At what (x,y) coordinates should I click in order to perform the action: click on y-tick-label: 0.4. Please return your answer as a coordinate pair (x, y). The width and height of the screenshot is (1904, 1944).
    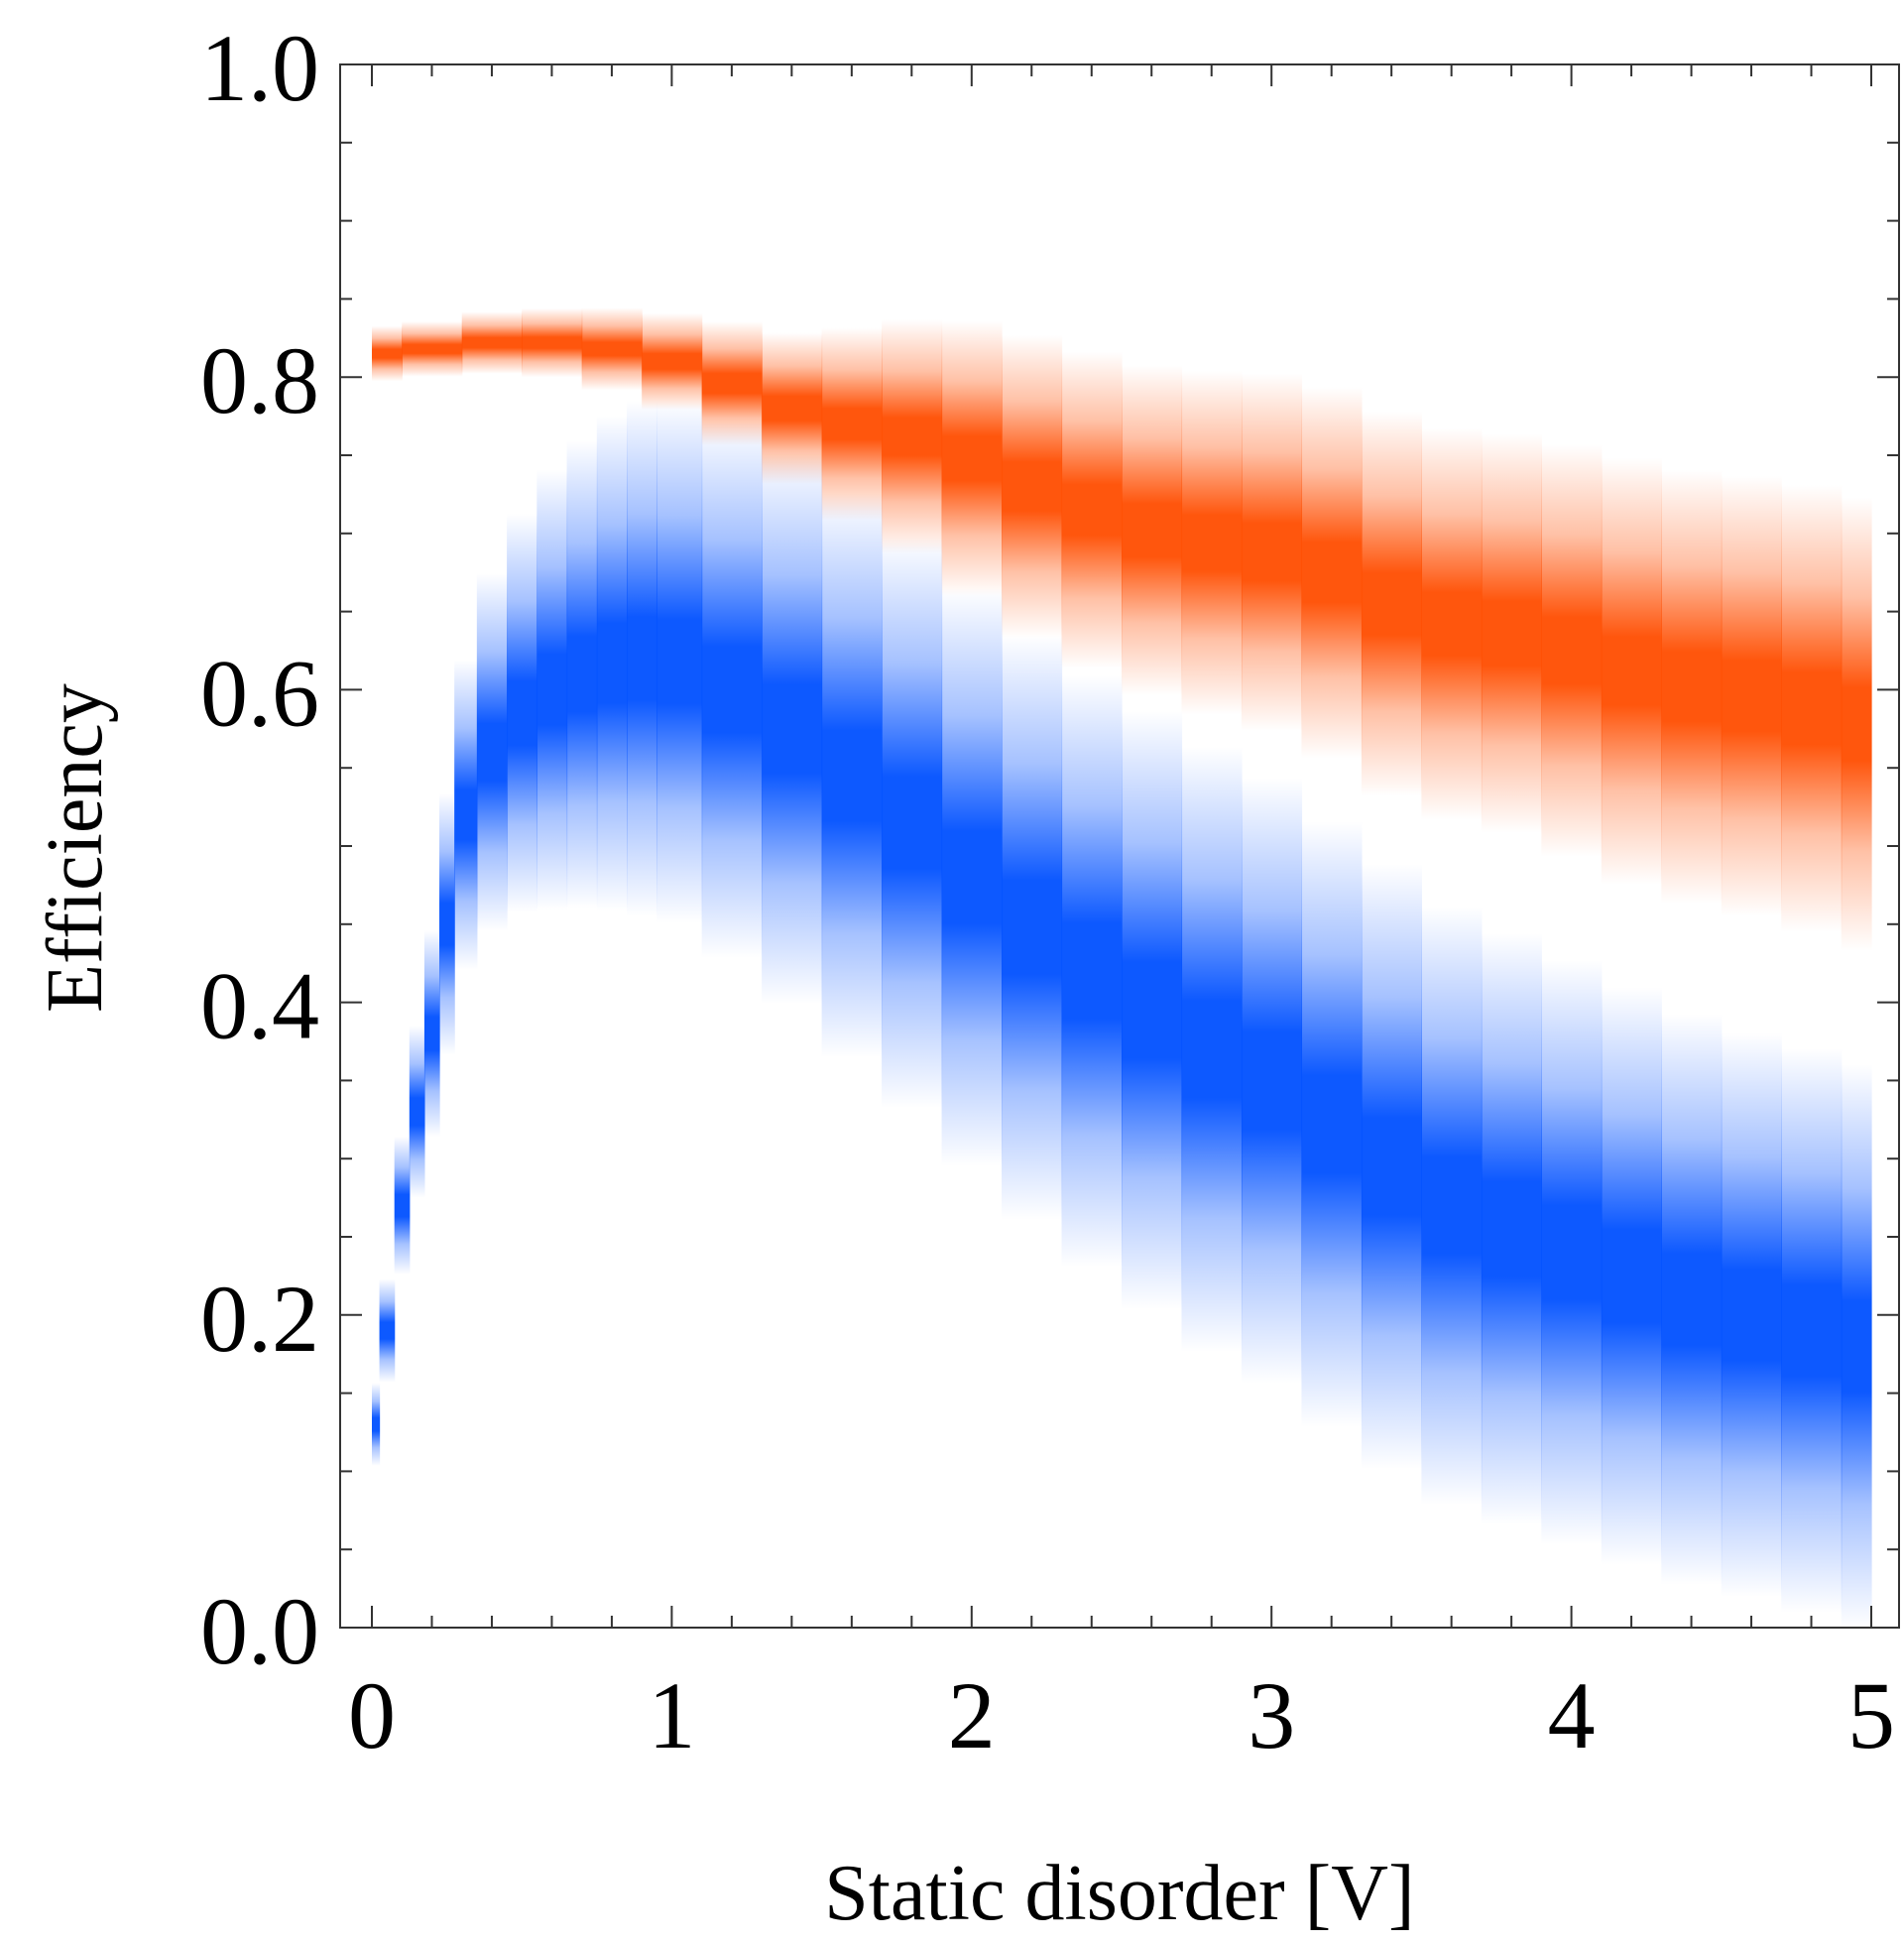
    Looking at the image, I should click on (259, 1006).